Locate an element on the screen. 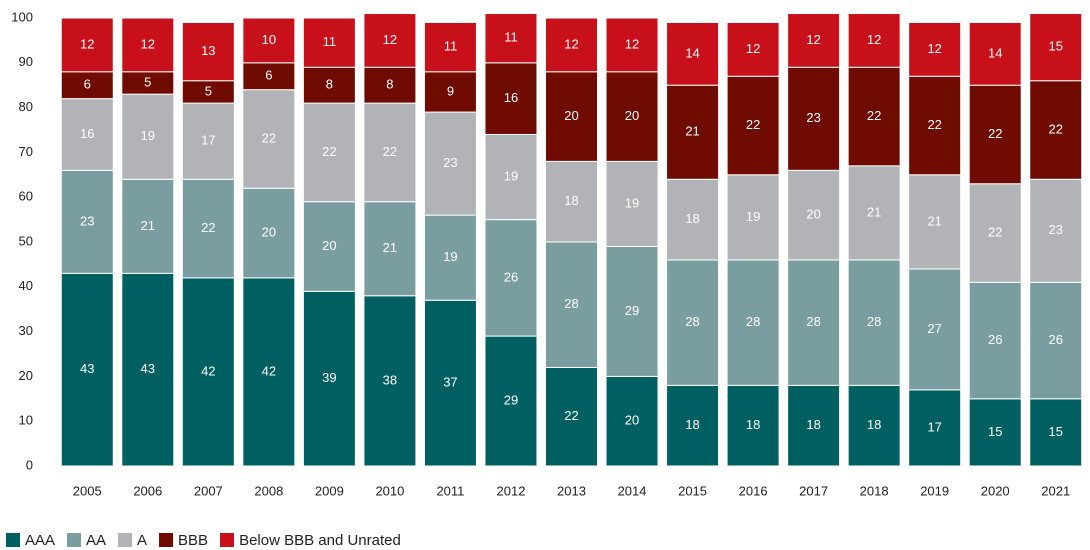  value-label: 27 is located at coordinates (934, 328).